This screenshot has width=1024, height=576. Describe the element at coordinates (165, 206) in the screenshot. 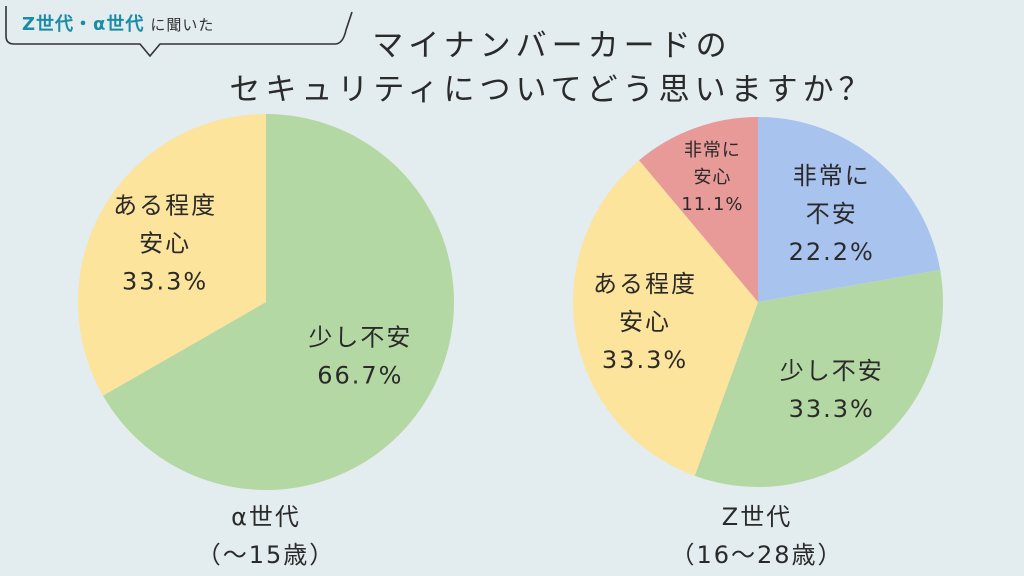

I see `pie0-slice-1-label-line0: ある程度` at that location.